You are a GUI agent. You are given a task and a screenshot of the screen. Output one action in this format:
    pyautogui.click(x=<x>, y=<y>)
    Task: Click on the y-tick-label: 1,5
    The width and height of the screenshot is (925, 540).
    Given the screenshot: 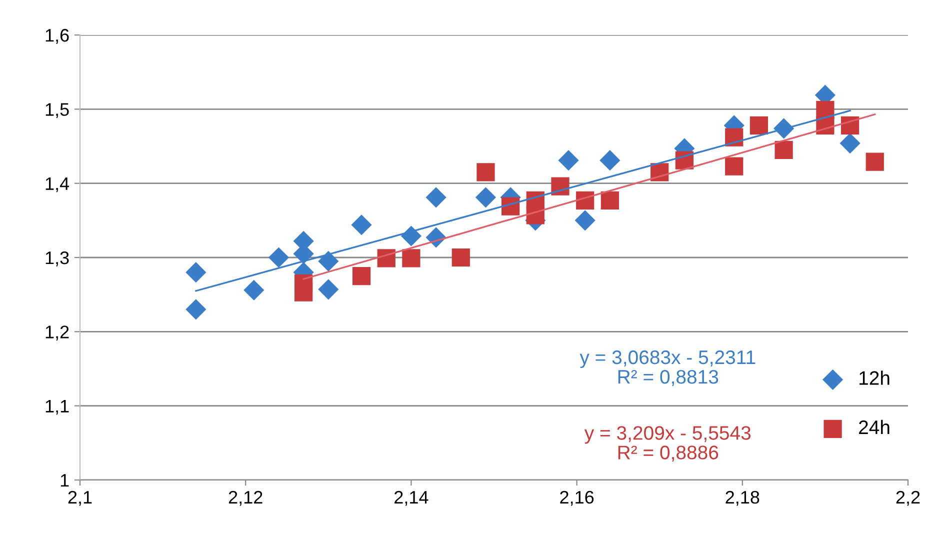 What is the action you would take?
    pyautogui.click(x=57, y=110)
    